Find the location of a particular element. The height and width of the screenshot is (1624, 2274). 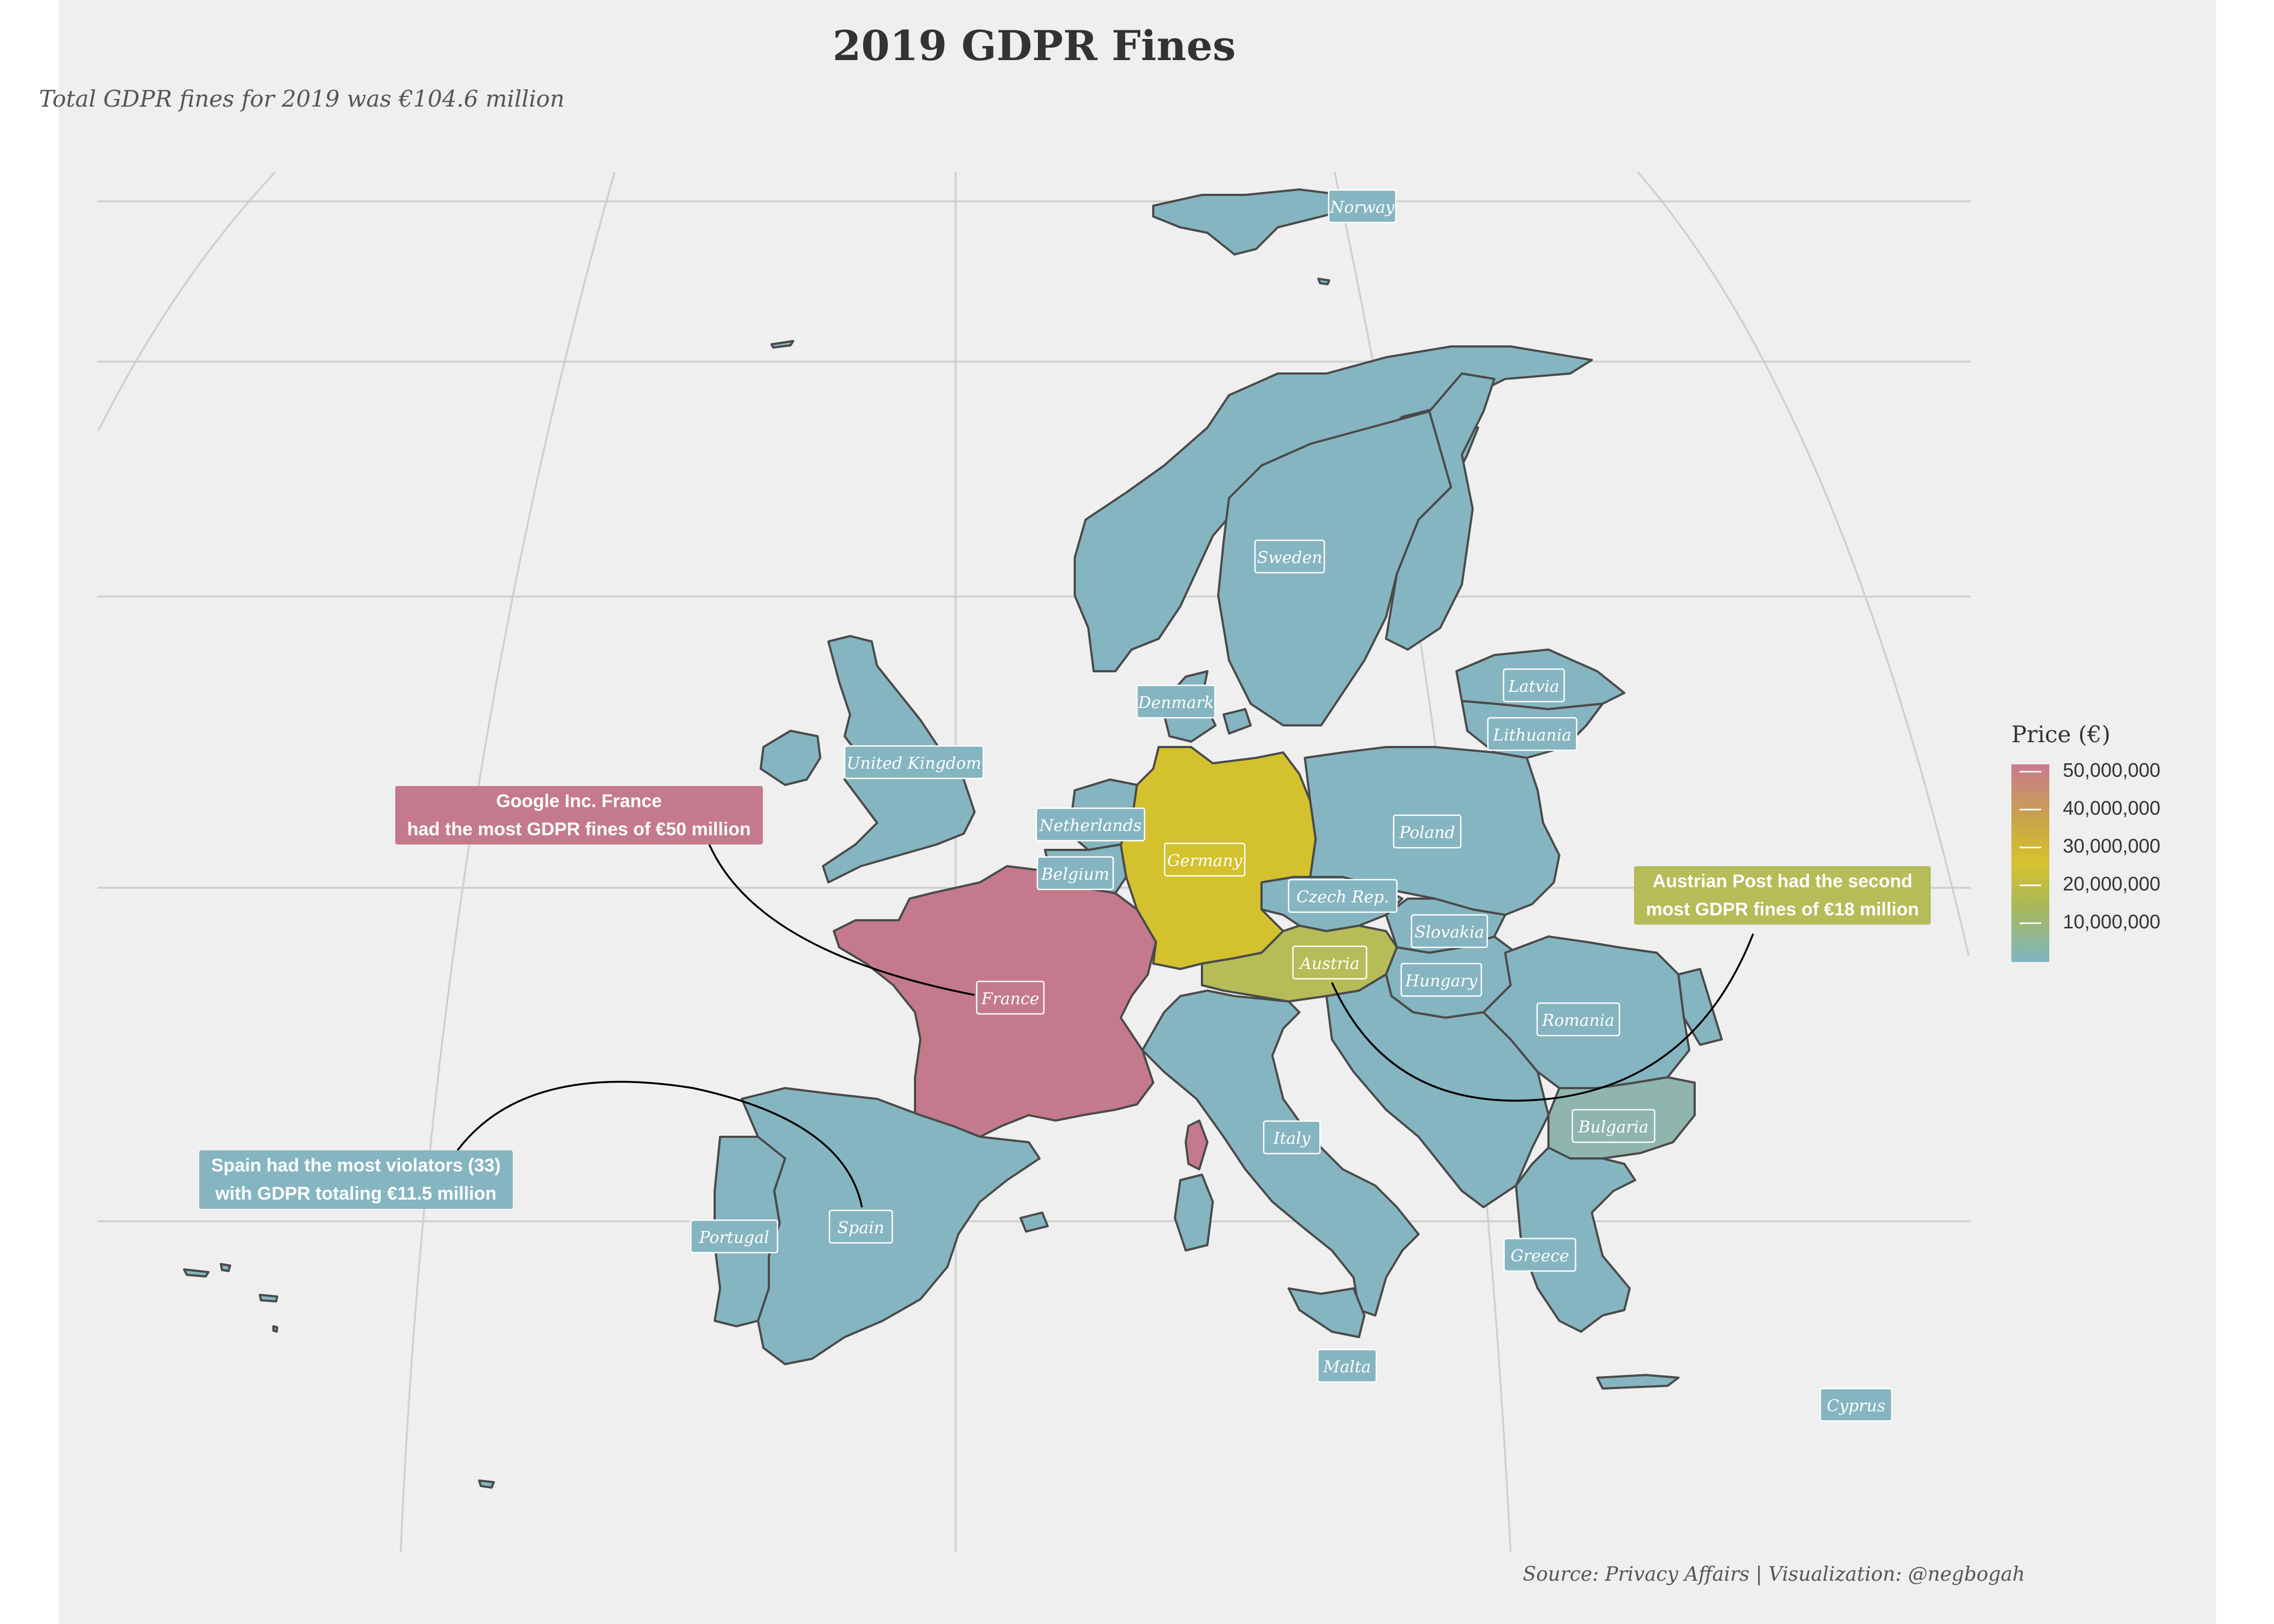

label-poland: Poland is located at coordinates (1428, 831).